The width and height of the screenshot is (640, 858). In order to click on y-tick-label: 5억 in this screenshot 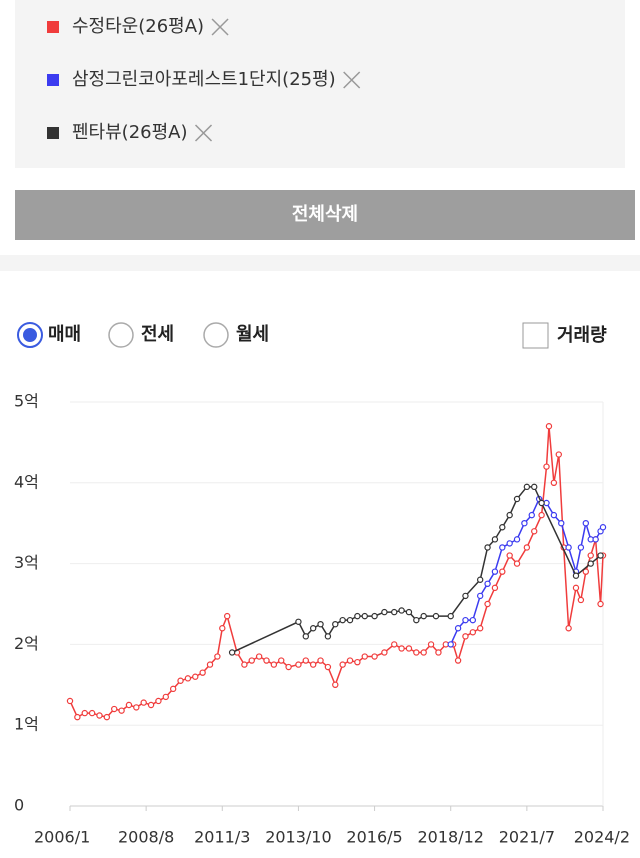, I will do `click(26, 401)`.